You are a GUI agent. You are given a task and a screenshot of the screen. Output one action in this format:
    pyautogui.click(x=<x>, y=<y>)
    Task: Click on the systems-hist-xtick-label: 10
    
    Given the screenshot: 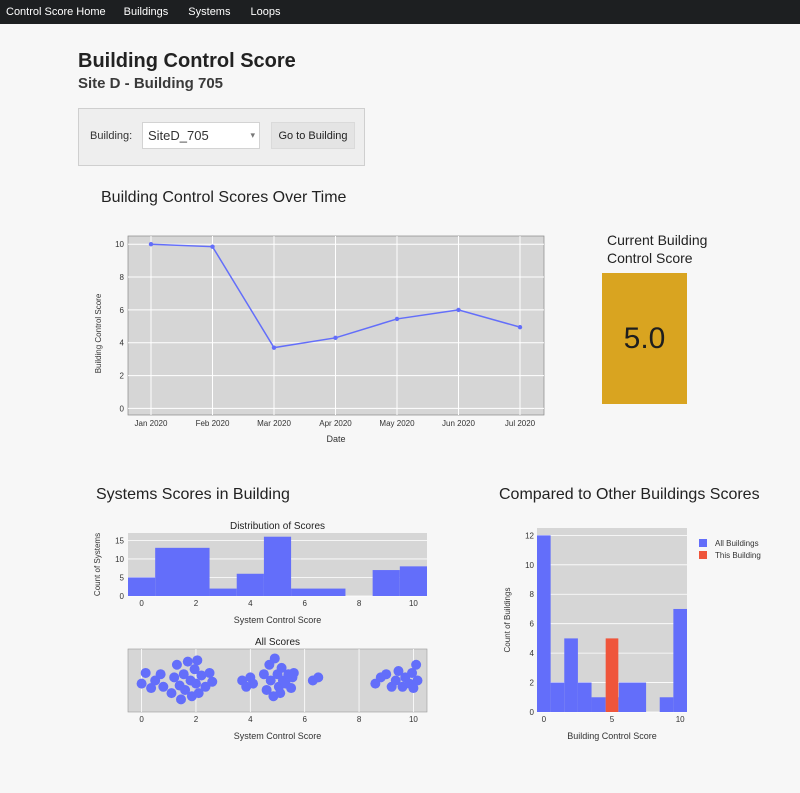 What is the action you would take?
    pyautogui.click(x=413, y=603)
    